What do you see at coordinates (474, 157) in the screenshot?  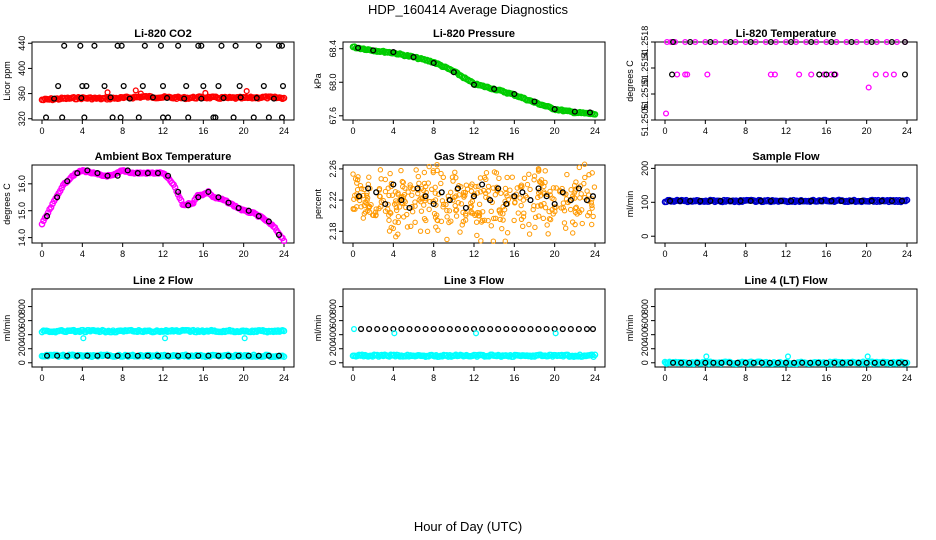 I see `panel-title: Gas Stream RH` at bounding box center [474, 157].